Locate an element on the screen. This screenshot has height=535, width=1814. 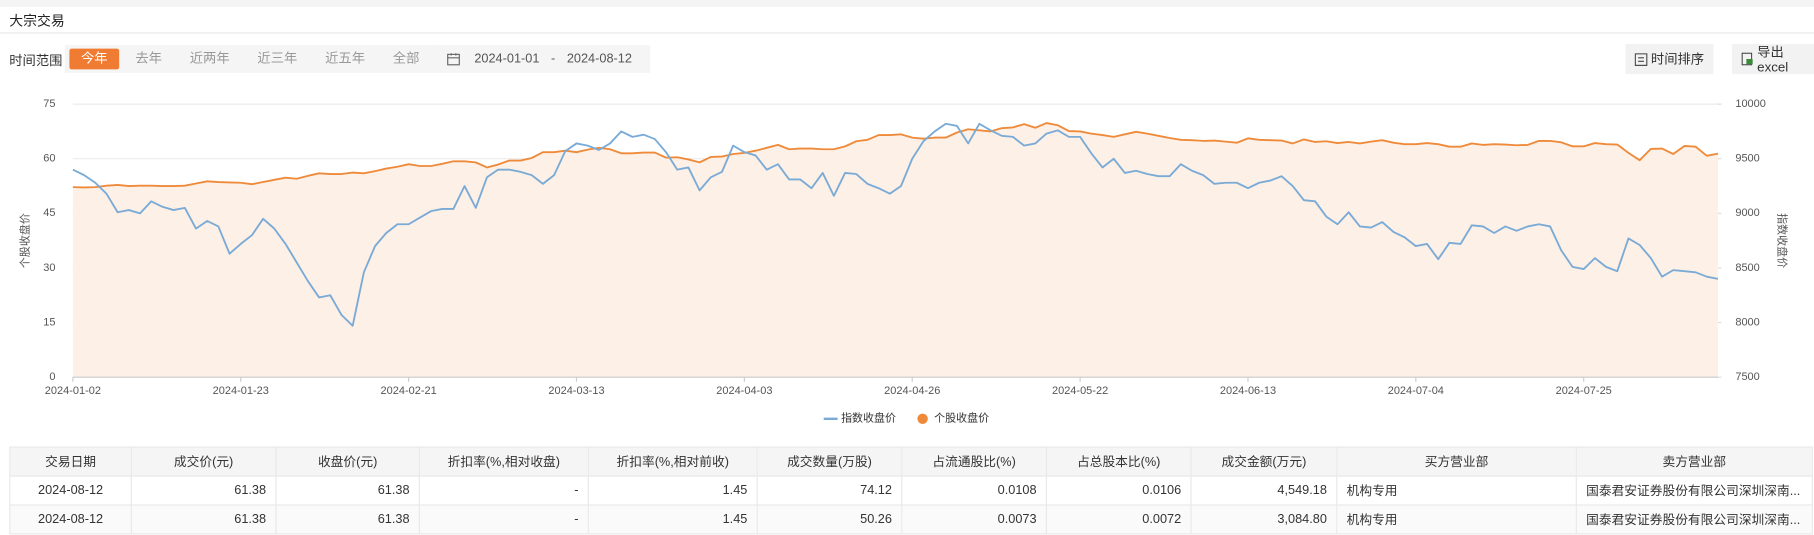
y-tick-label: 60 is located at coordinates (49, 159).